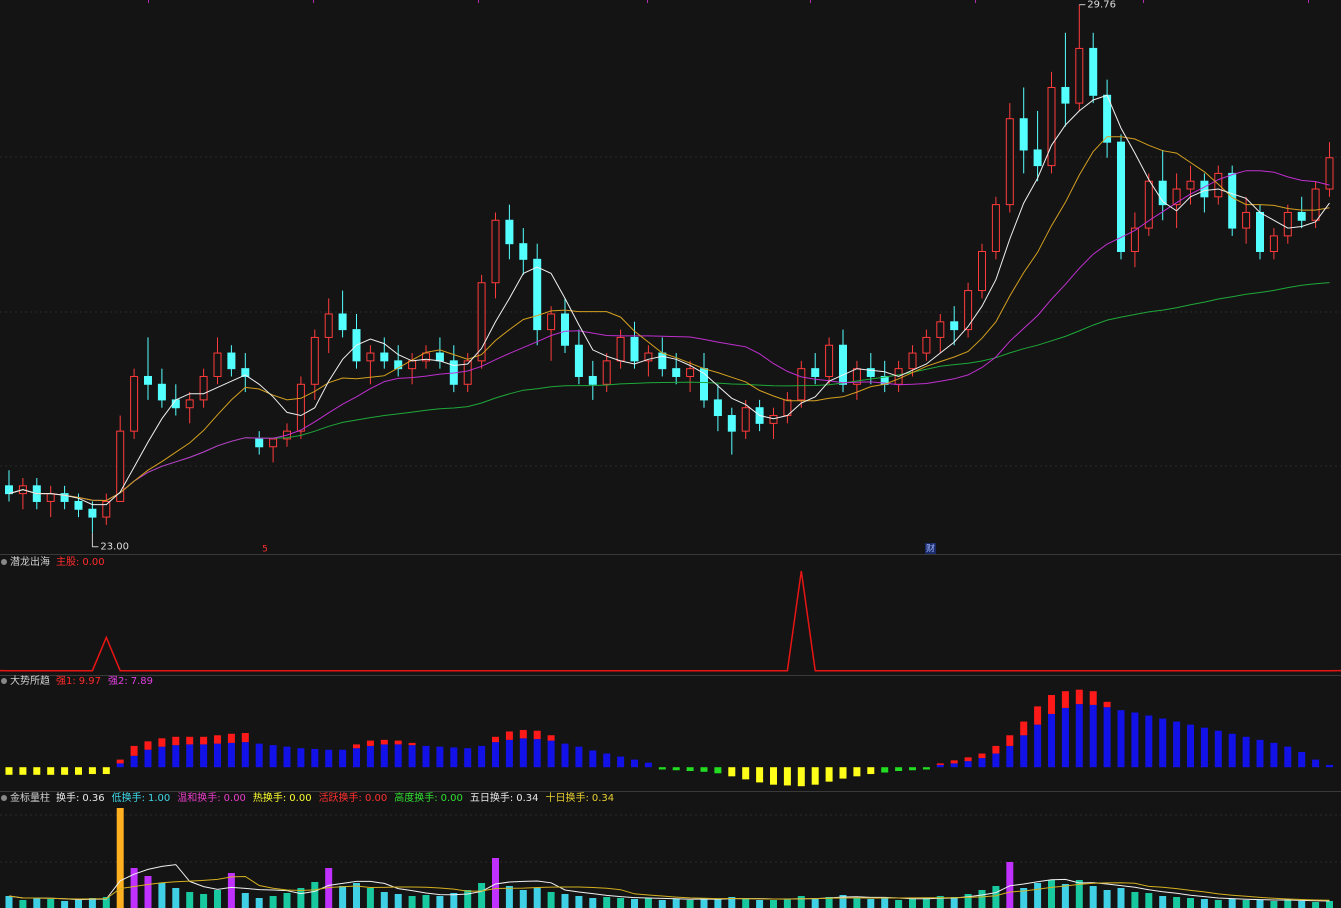 This screenshot has height=908, width=1341. Describe the element at coordinates (198, 797) in the screenshot. I see `legend-label: 温和换手:` at that location.